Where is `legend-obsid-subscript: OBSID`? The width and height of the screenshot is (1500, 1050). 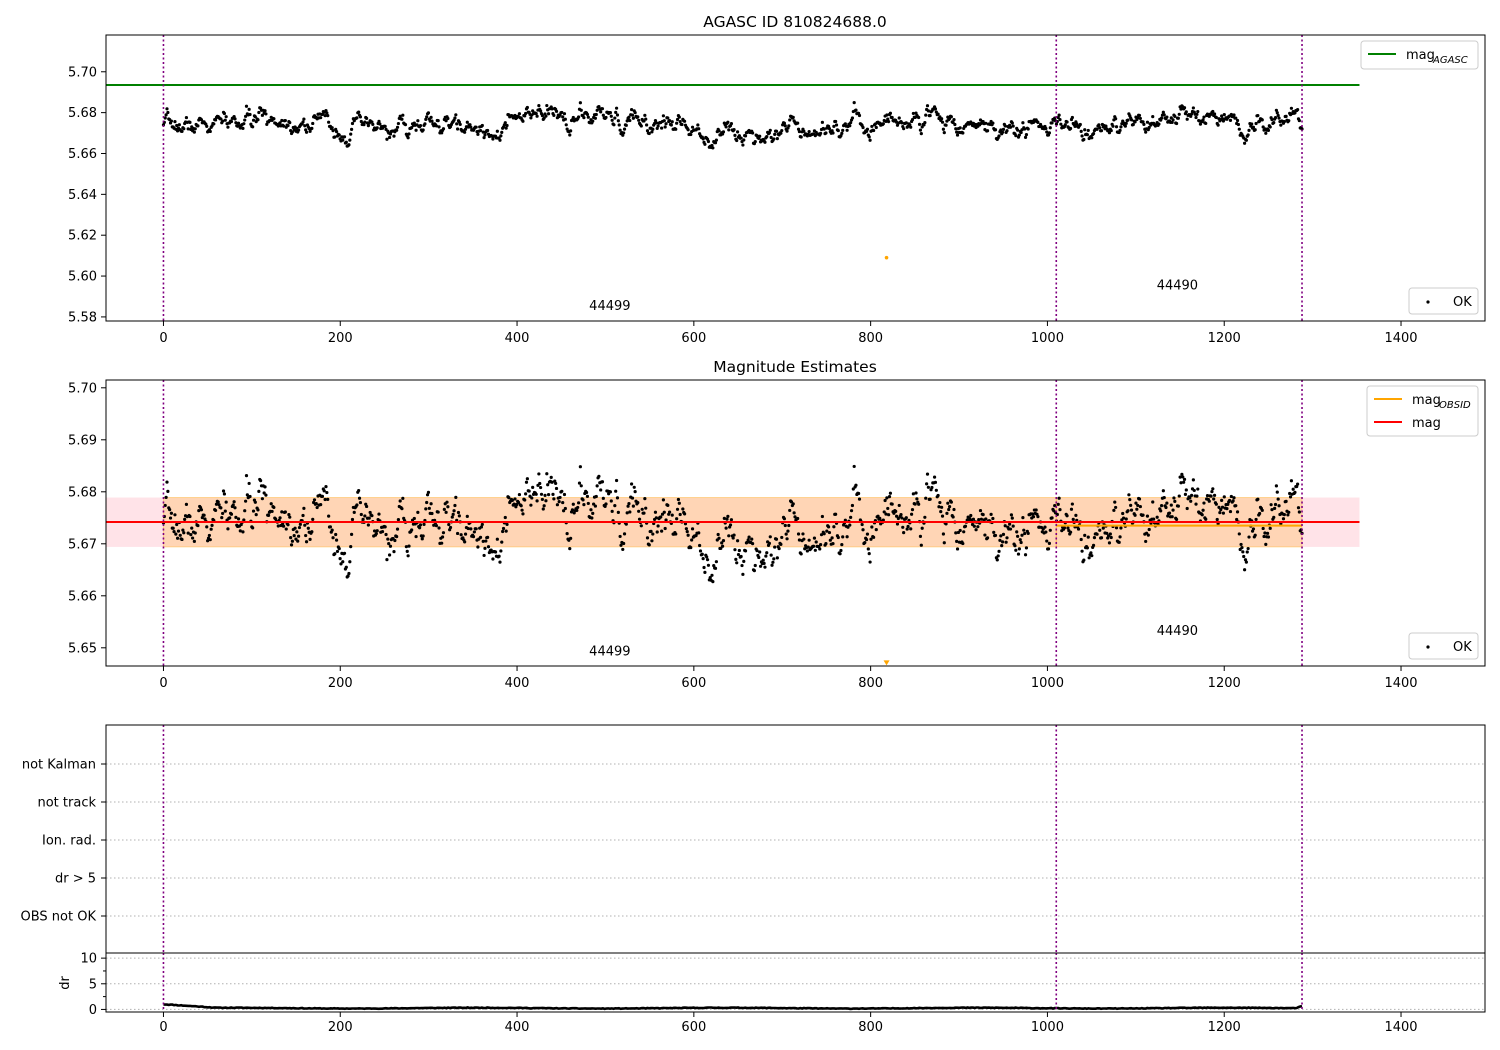 legend-obsid-subscript: OBSID is located at coordinates (1455, 405).